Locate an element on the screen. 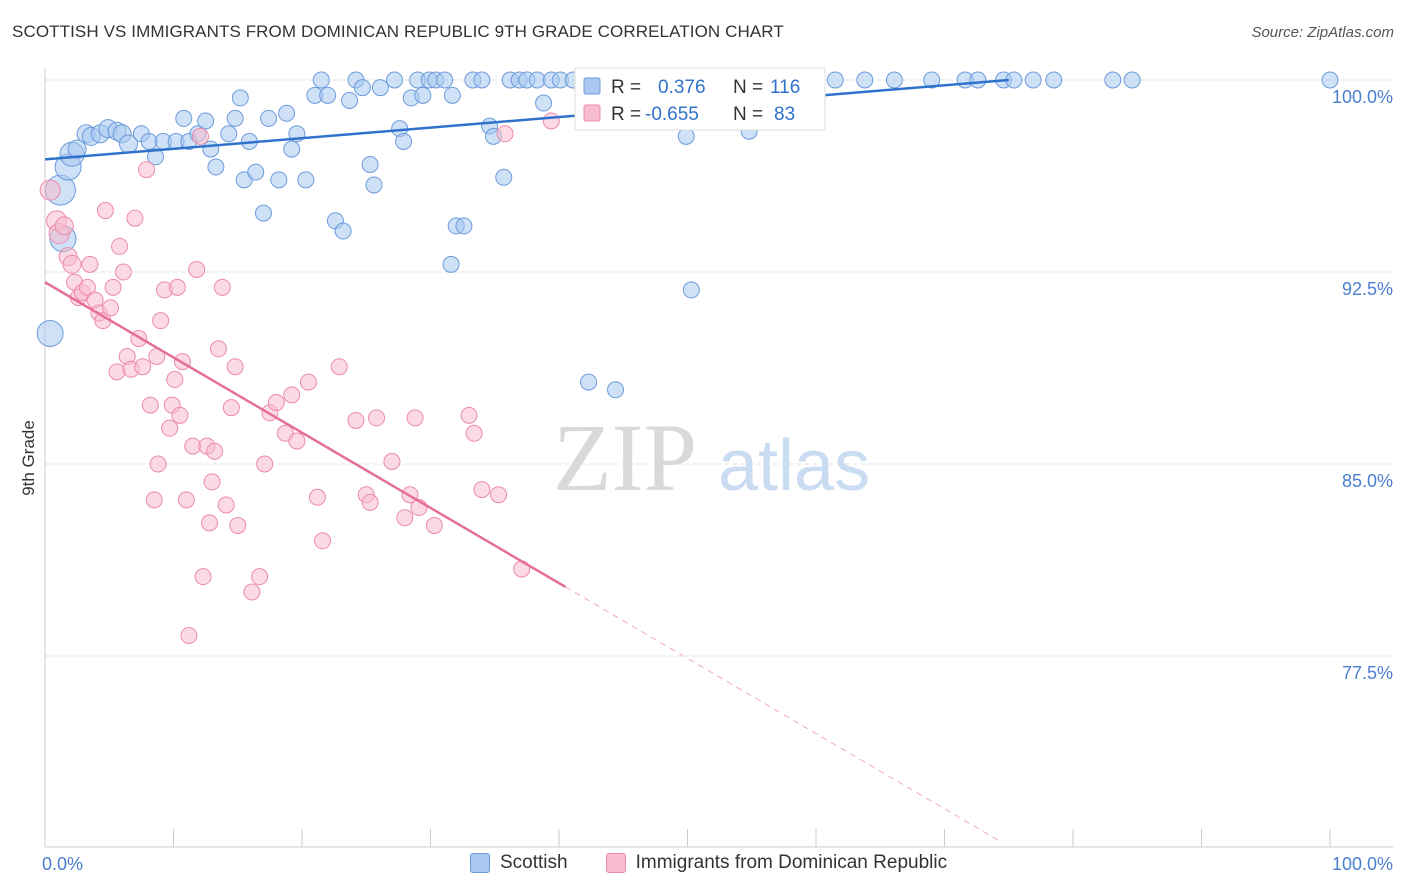 The height and width of the screenshot is (892, 1406). legend-n-value-scottish: 116 is located at coordinates (785, 87).